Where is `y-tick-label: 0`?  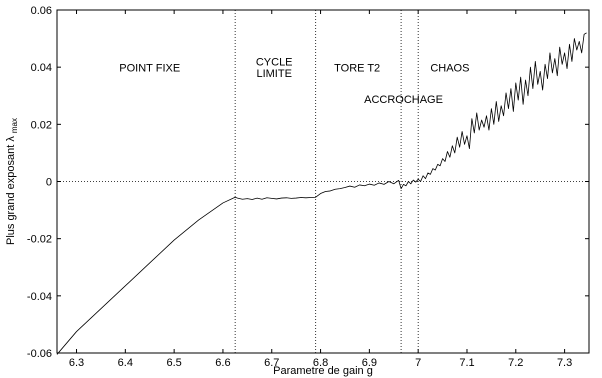
y-tick-label: 0 is located at coordinates (49, 183).